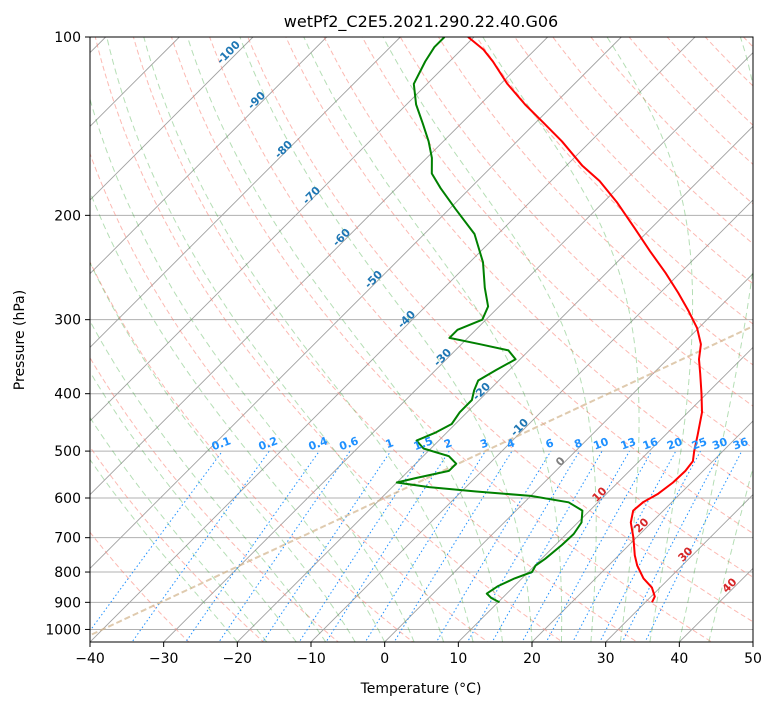 Image resolution: width=775 pixels, height=708 pixels. I want to click on mixing-ratio-label: 1.5, so click(423, 443).